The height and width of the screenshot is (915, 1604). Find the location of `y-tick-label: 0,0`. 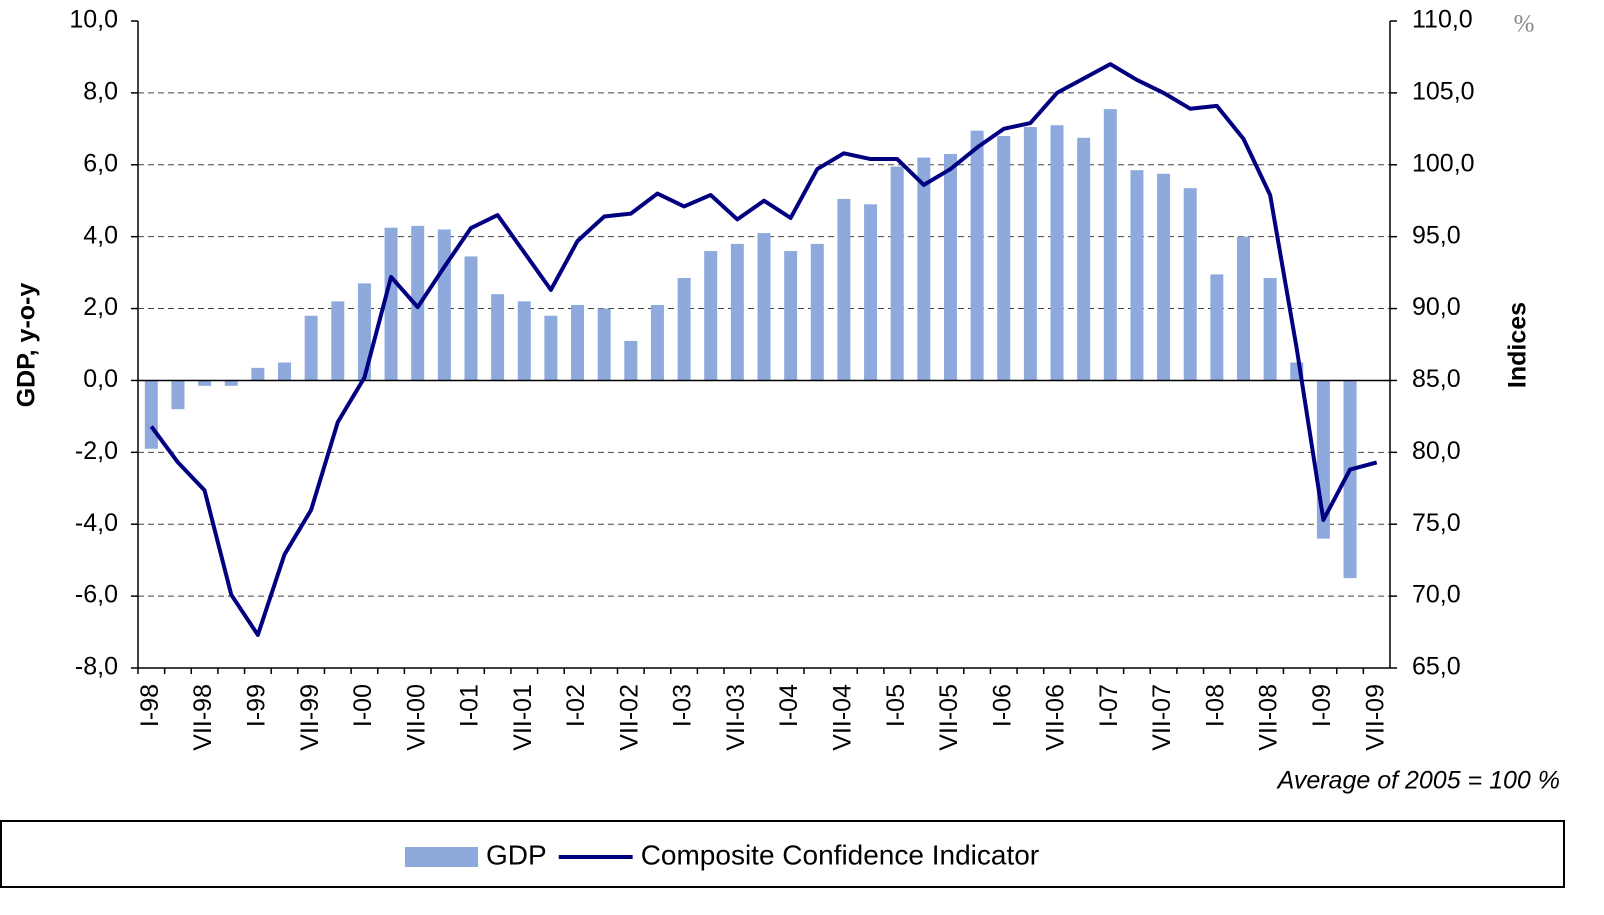

y-tick-label: 0,0 is located at coordinates (100, 379).